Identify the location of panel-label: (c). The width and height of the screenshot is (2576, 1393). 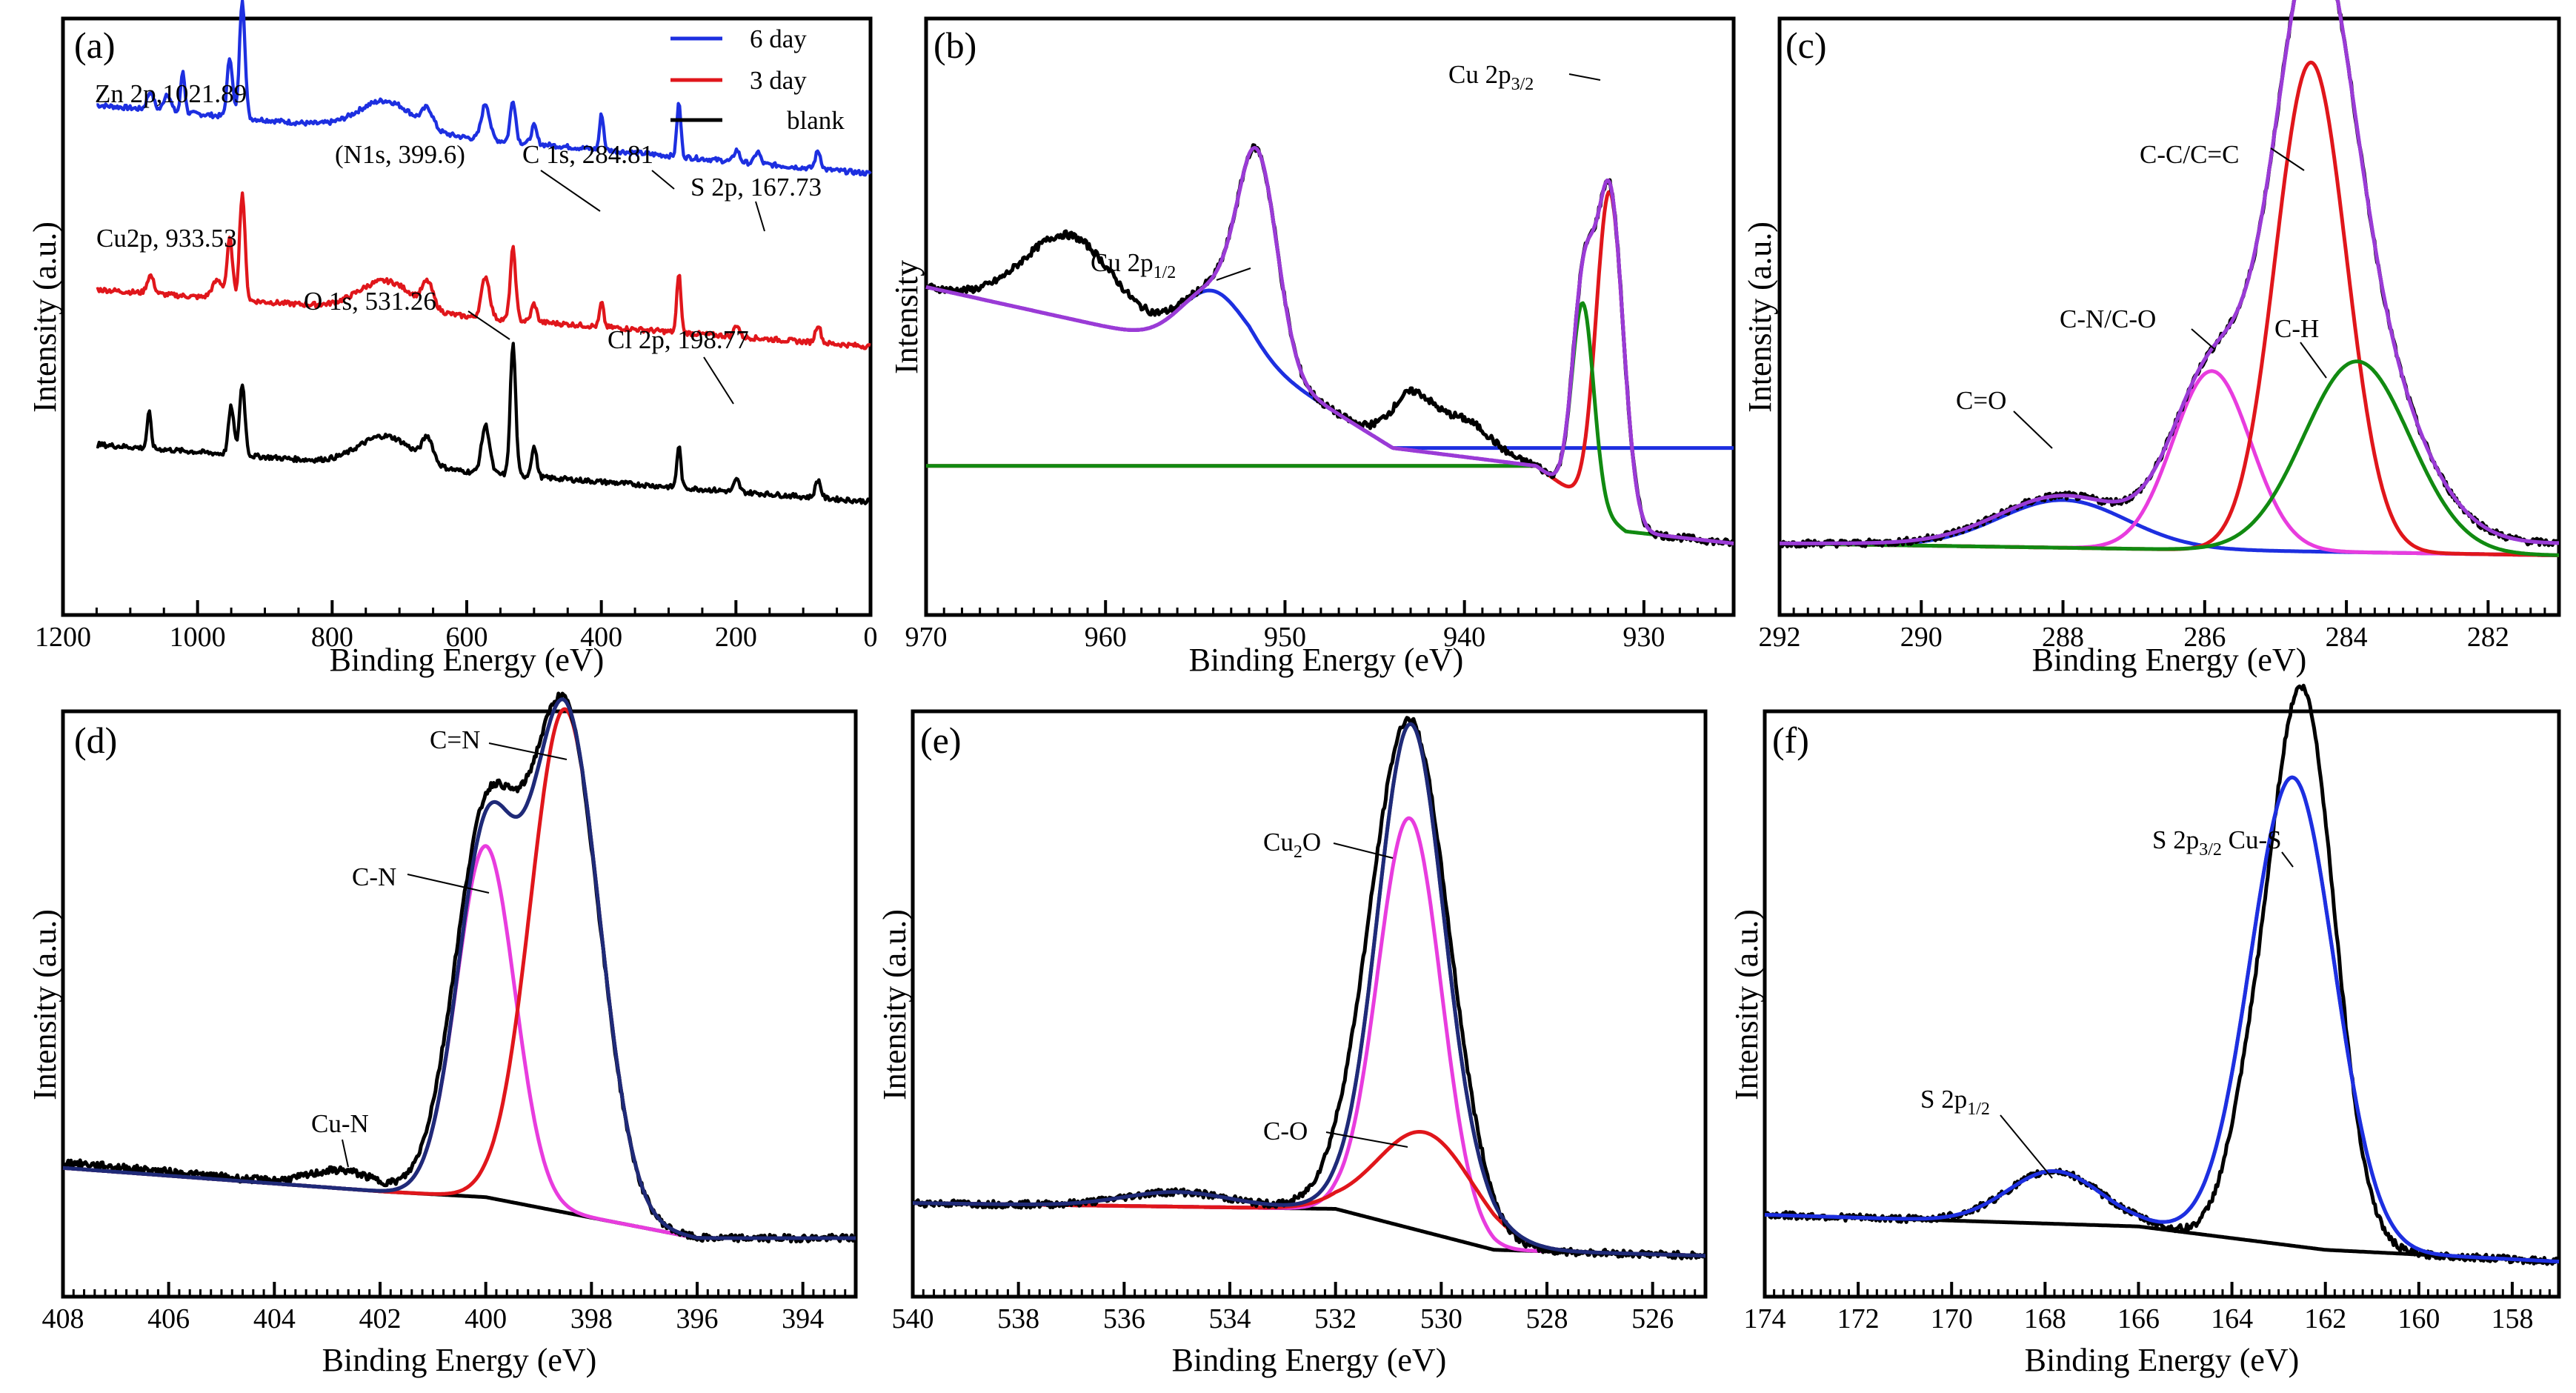
(1806, 45).